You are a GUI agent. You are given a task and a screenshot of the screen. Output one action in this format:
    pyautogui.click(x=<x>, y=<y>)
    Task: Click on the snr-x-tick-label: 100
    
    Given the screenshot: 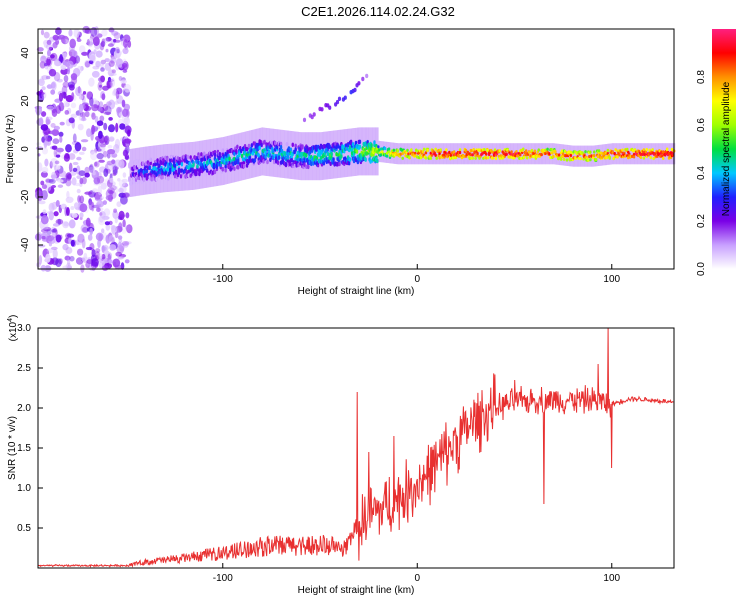 What is the action you would take?
    pyautogui.click(x=611, y=578)
    